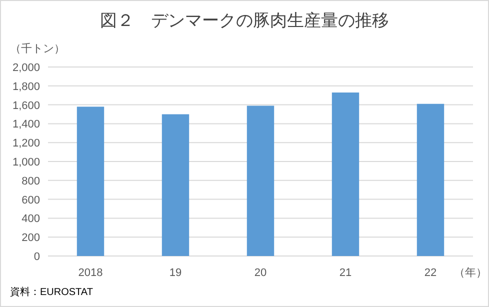  I want to click on y-tick-label: 1,400, so click(26, 124).